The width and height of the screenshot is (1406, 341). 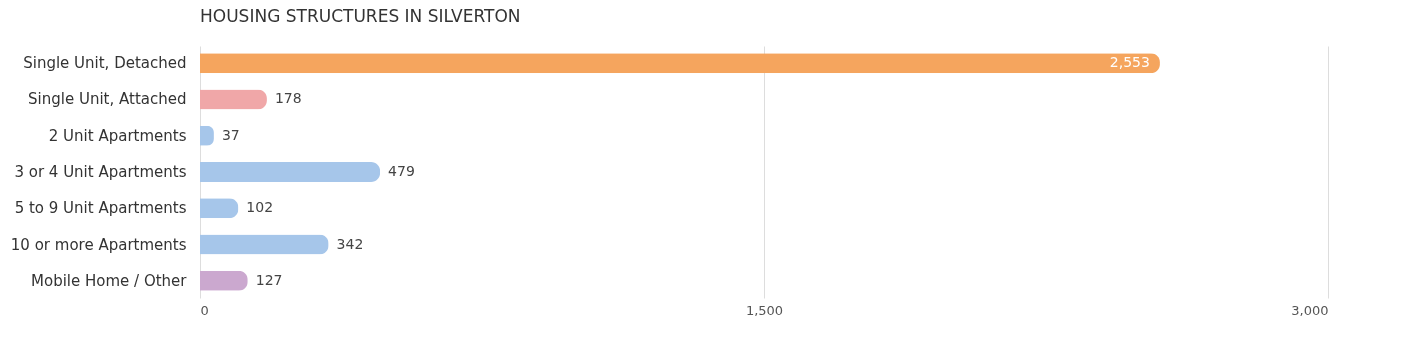 What do you see at coordinates (260, 207) in the screenshot?
I see `data-label: 102` at bounding box center [260, 207].